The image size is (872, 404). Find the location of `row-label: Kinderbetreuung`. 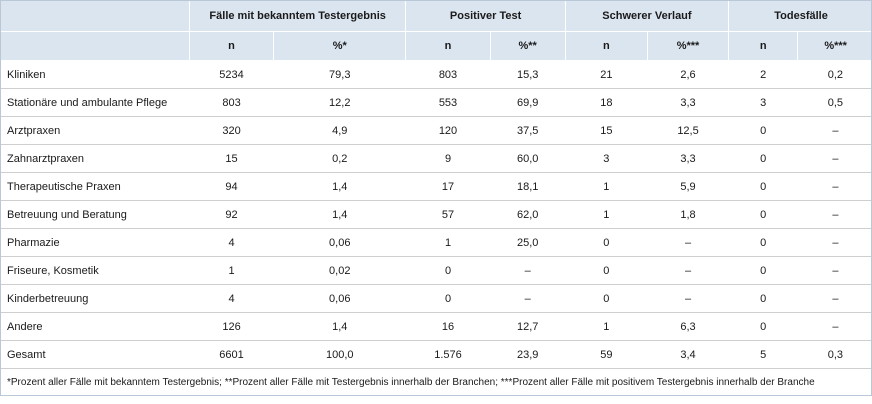

row-label: Kinderbetreuung is located at coordinates (95, 298).